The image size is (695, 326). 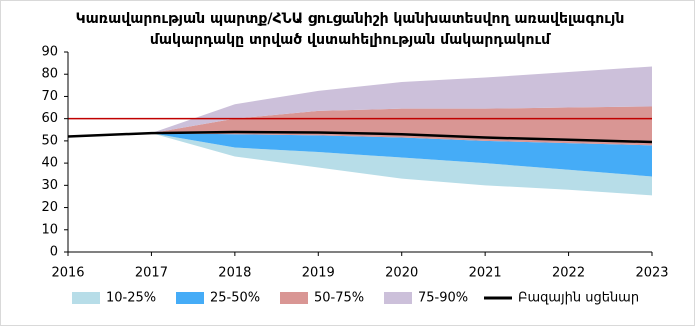 What do you see at coordinates (49, 96) in the screenshot?
I see `y-tick-label: 70` at bounding box center [49, 96].